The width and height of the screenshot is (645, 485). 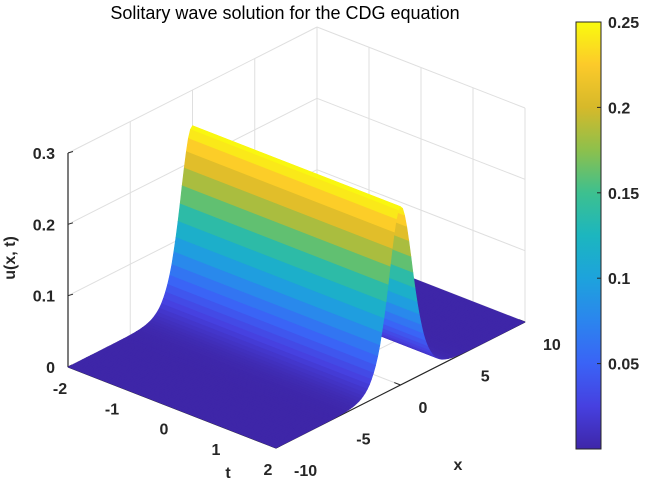 I want to click on t-axis-label: t, so click(x=228, y=473).